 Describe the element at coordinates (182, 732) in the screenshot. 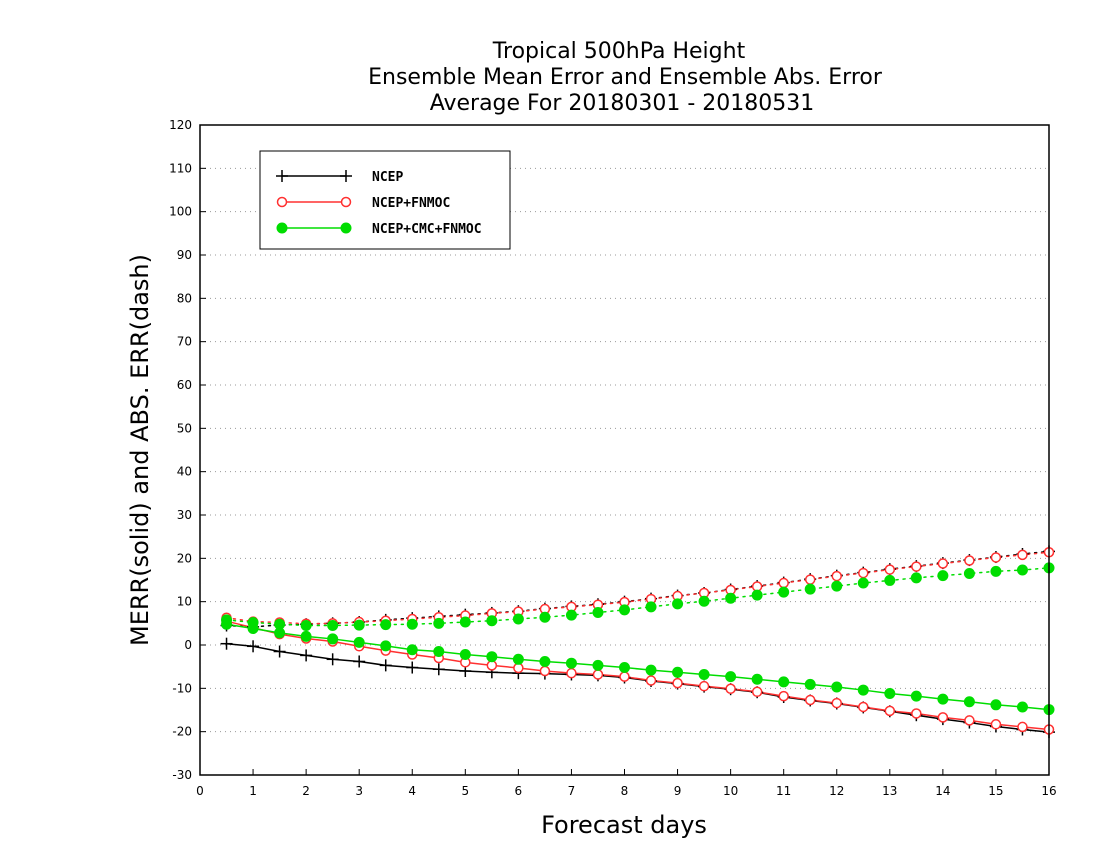

I see `y-tick-label: -20` at that location.